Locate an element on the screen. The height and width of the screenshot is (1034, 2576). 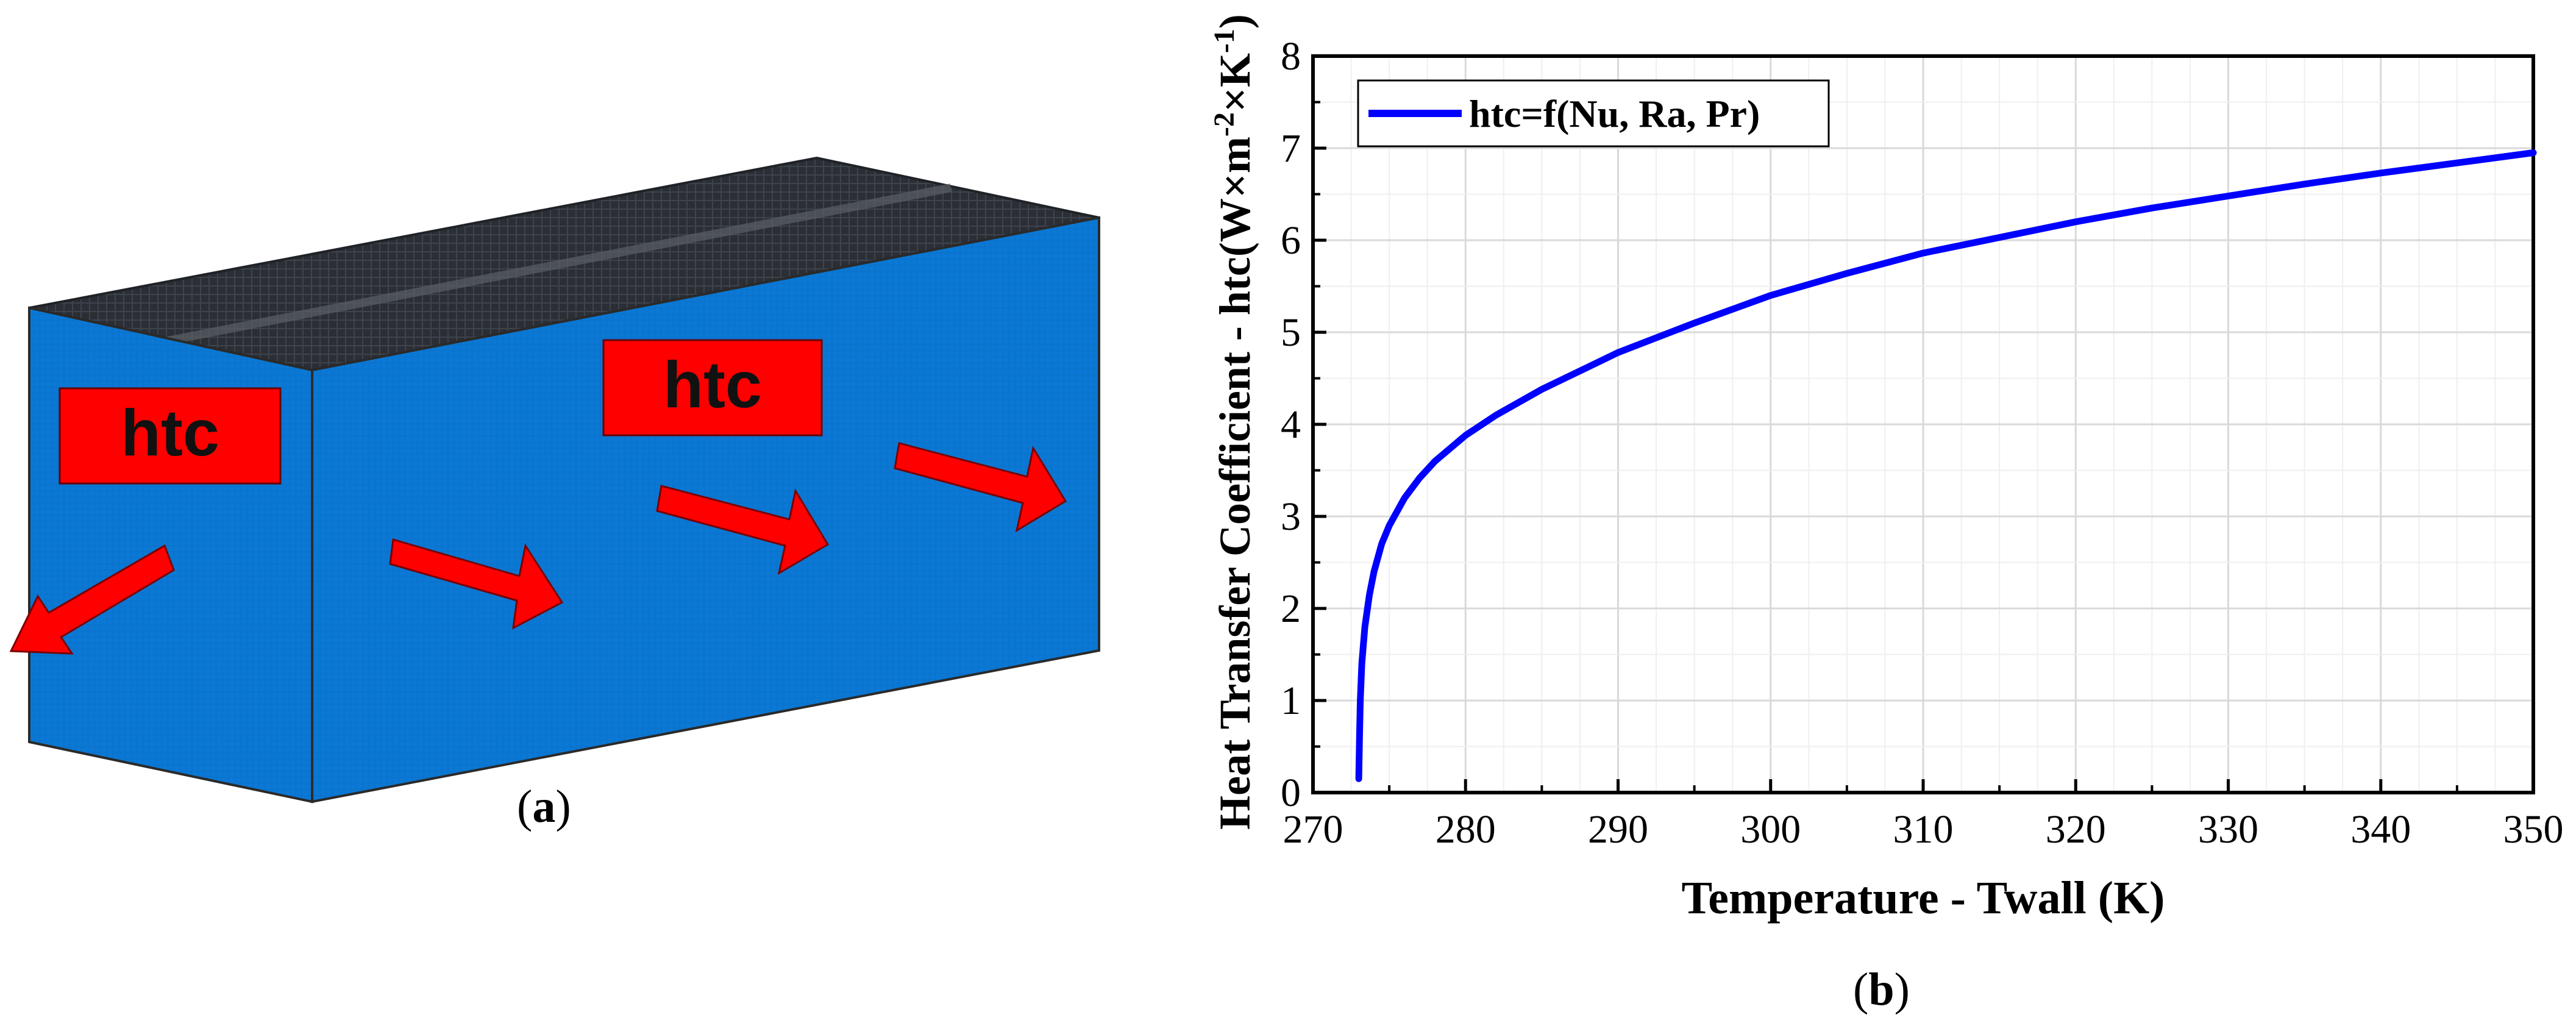
x-tick-label: 340 is located at coordinates (2380, 829).